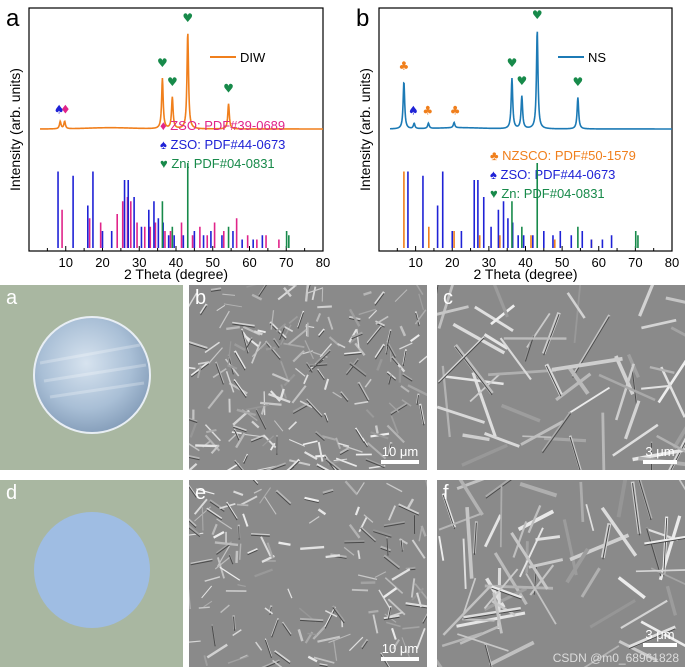  What do you see at coordinates (597, 57) in the screenshot?
I see `legend-label: NS` at bounding box center [597, 57].